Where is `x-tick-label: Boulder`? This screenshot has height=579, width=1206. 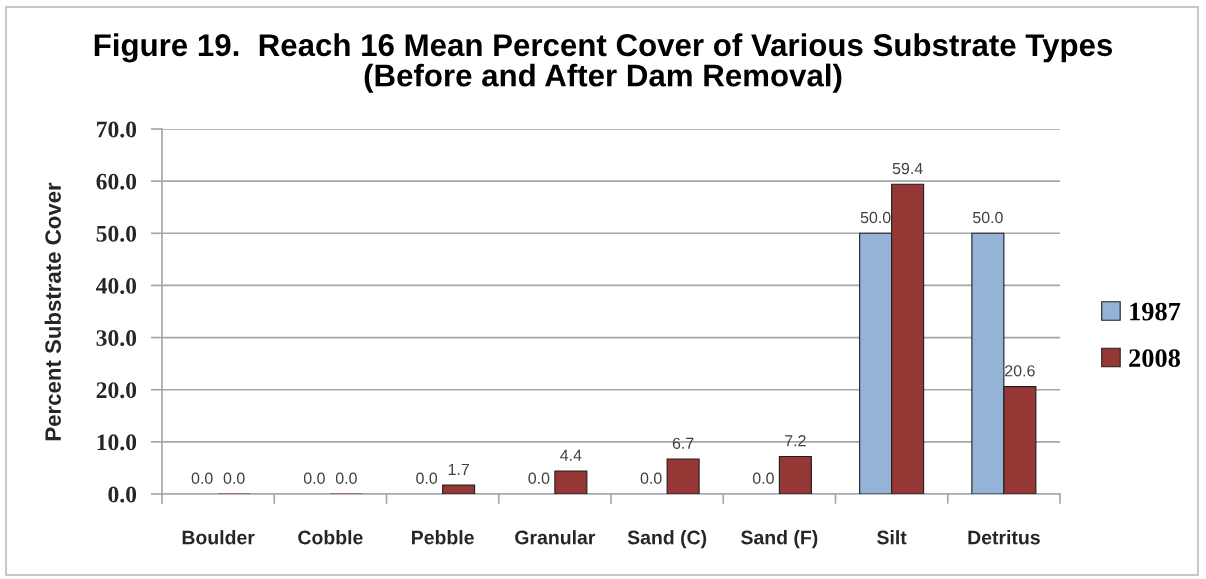 x-tick-label: Boulder is located at coordinates (218, 537).